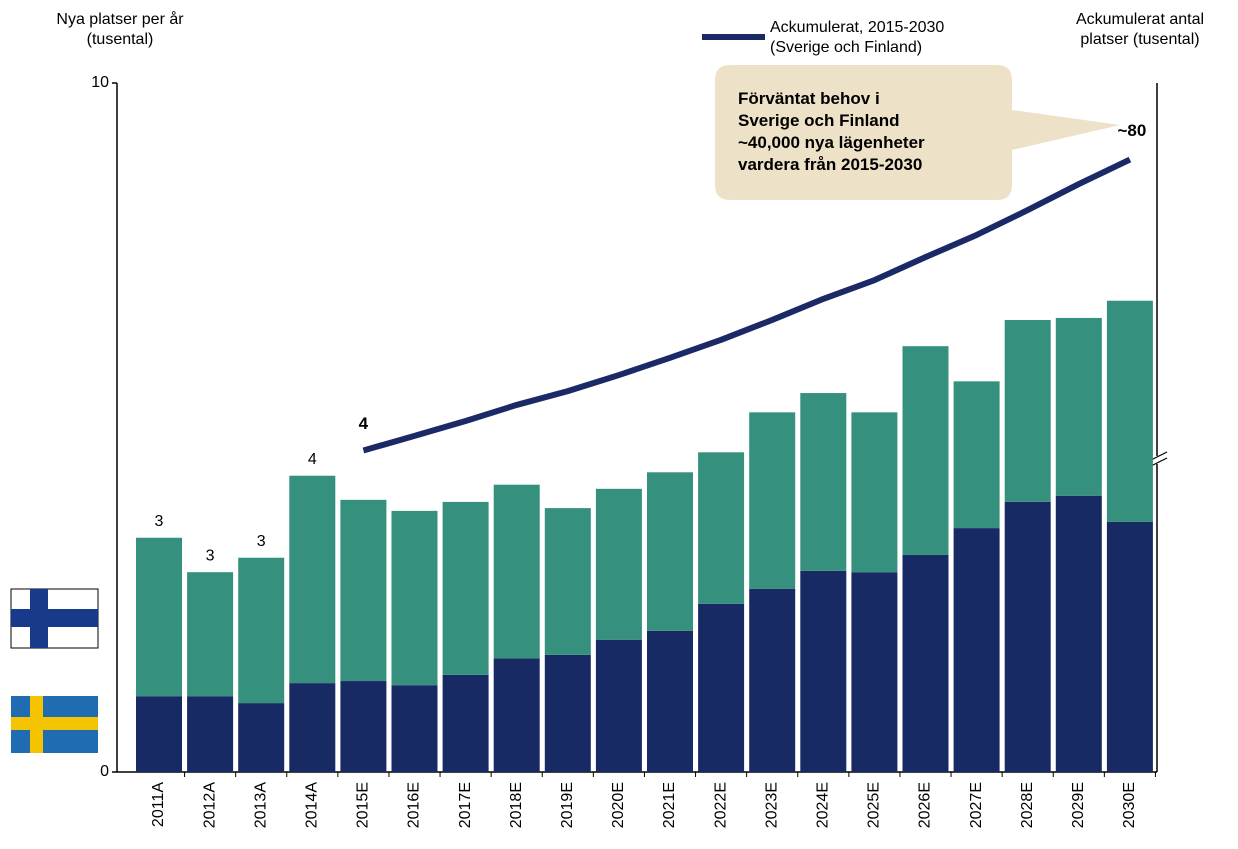 Image resolution: width=1238 pixels, height=849 pixels. I want to click on line-value-label: 4, so click(364, 423).